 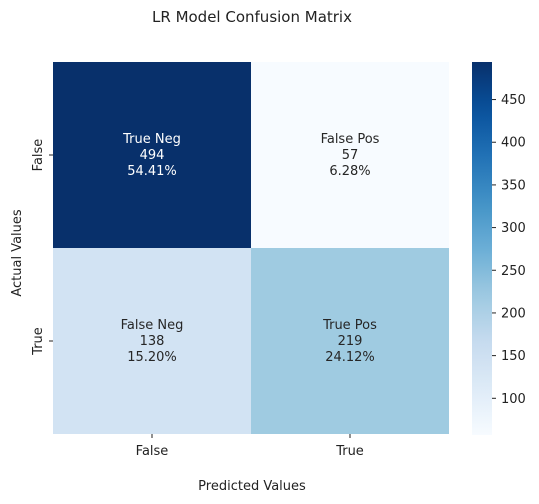 I want to click on colorbar-tick-label: 300, so click(x=513, y=228).